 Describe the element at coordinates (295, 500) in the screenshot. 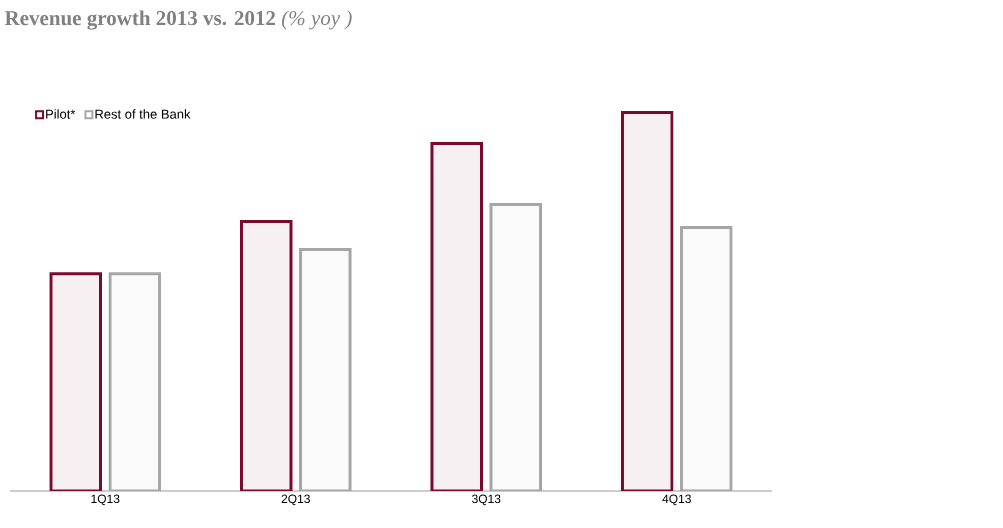

I see `x-tick-label: 2Q13` at that location.